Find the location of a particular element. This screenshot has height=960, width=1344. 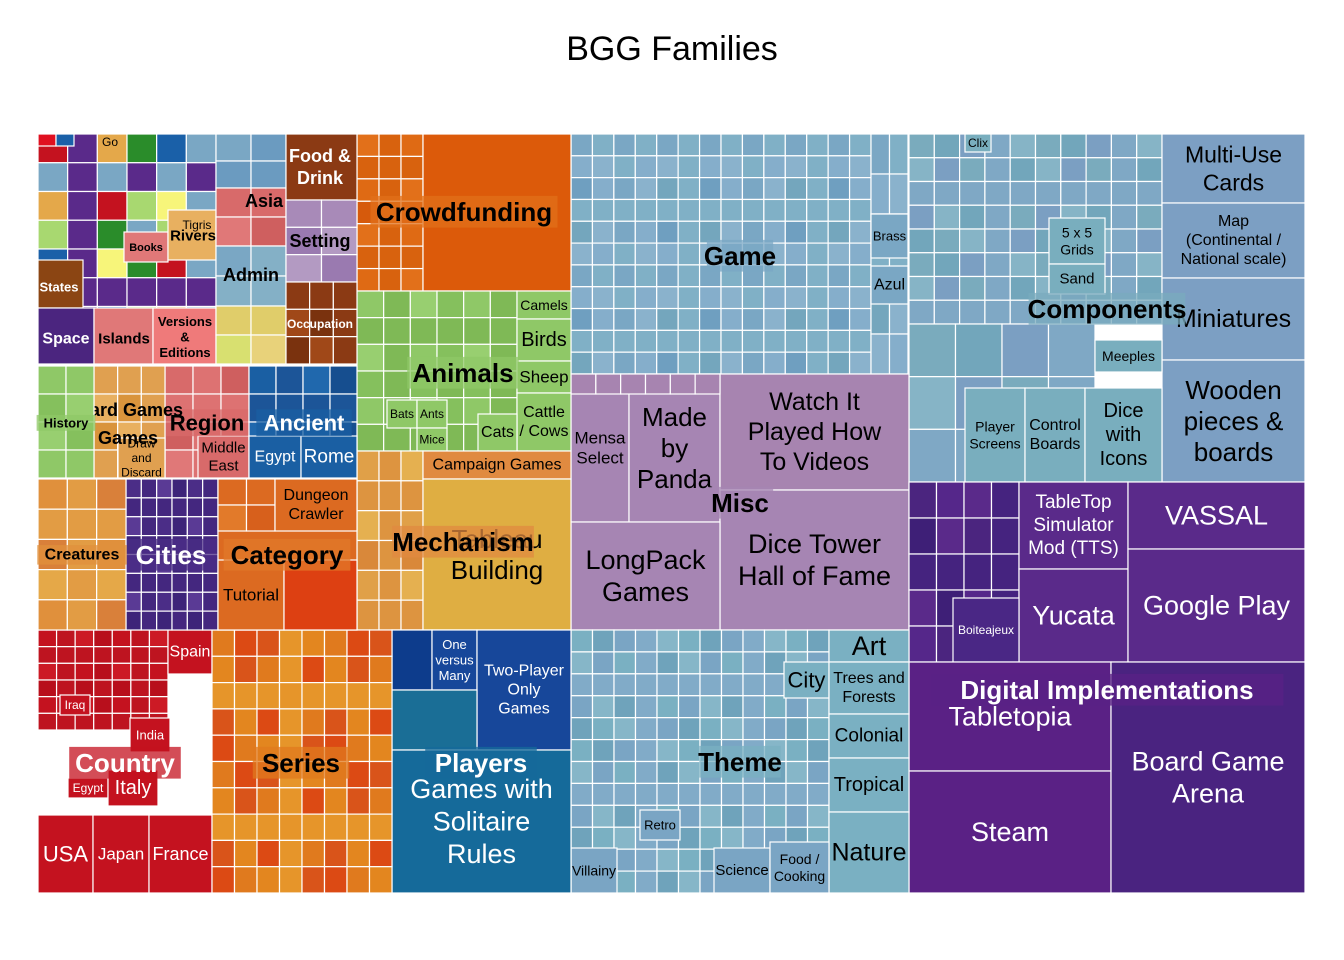

leaf-label-dice-with-icons: Icons is located at coordinates (1124, 459).